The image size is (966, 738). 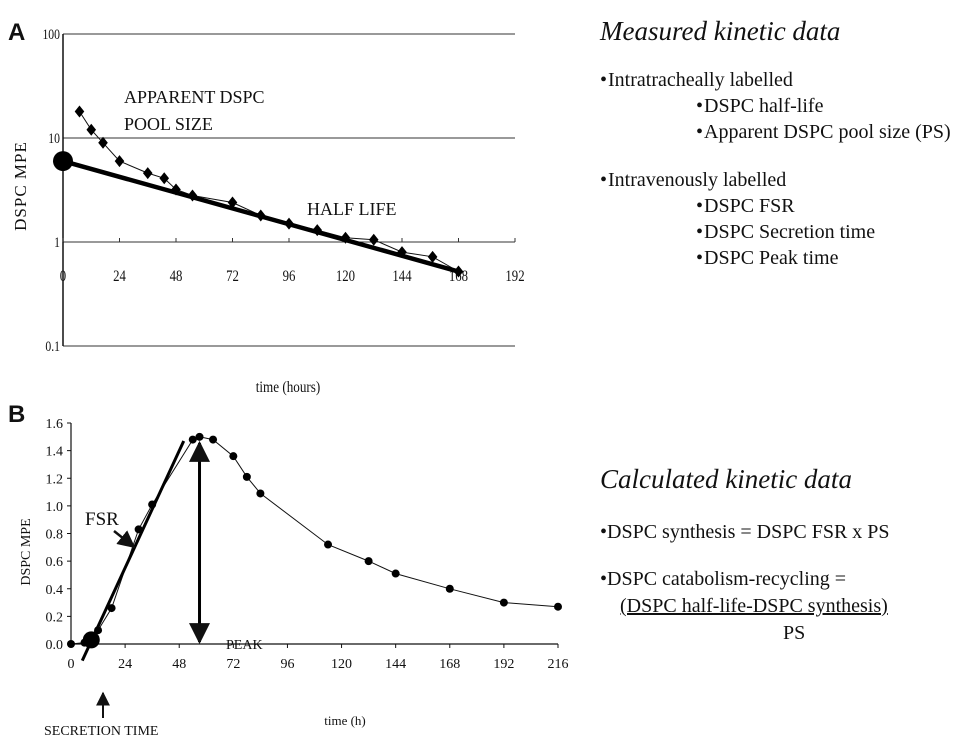 I want to click on panel-a-x-axis-label: time (hours), so click(x=288, y=387).